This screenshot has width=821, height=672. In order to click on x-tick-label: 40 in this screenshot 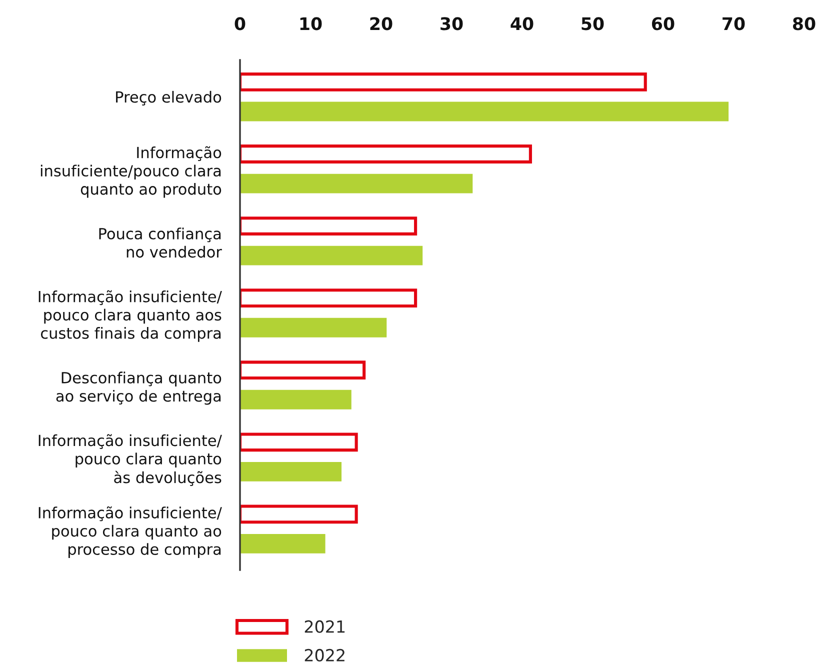, I will do `click(522, 23)`.